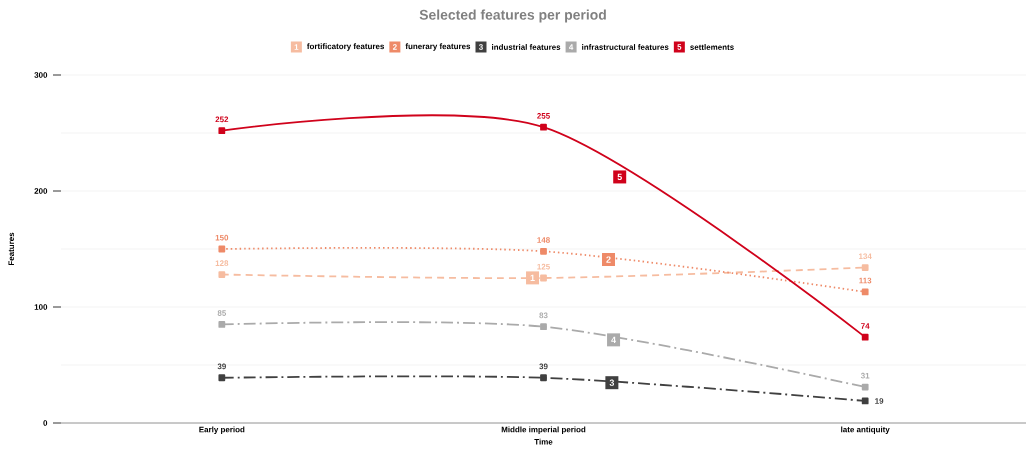 The width and height of the screenshot is (1027, 467). I want to click on annotation: 1, so click(532, 277).